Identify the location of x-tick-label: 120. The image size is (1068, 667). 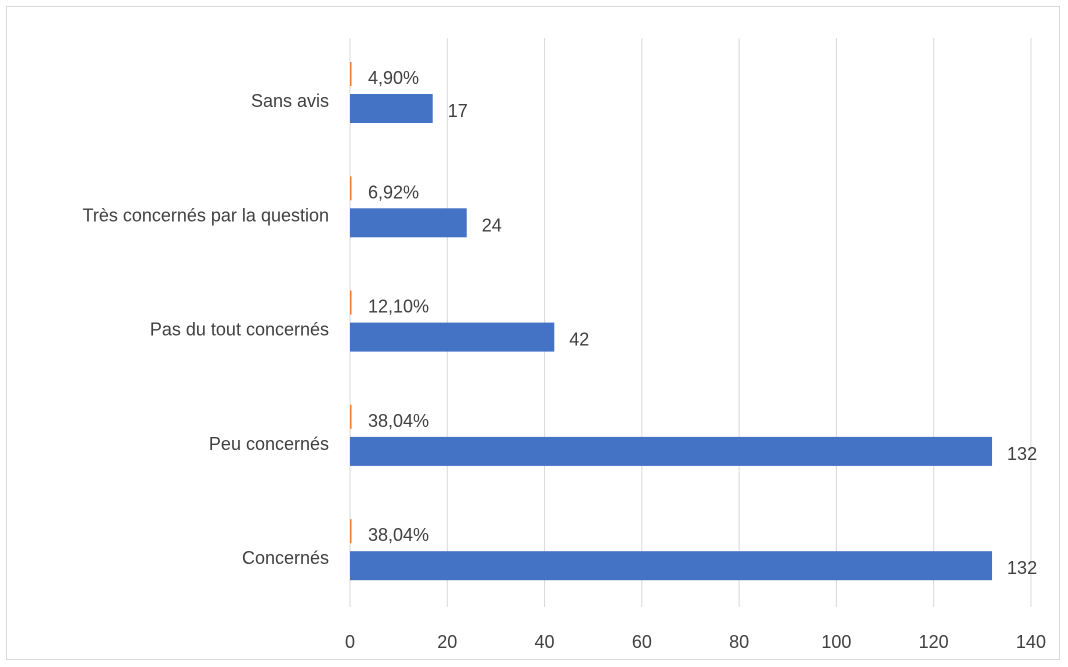
(934, 642).